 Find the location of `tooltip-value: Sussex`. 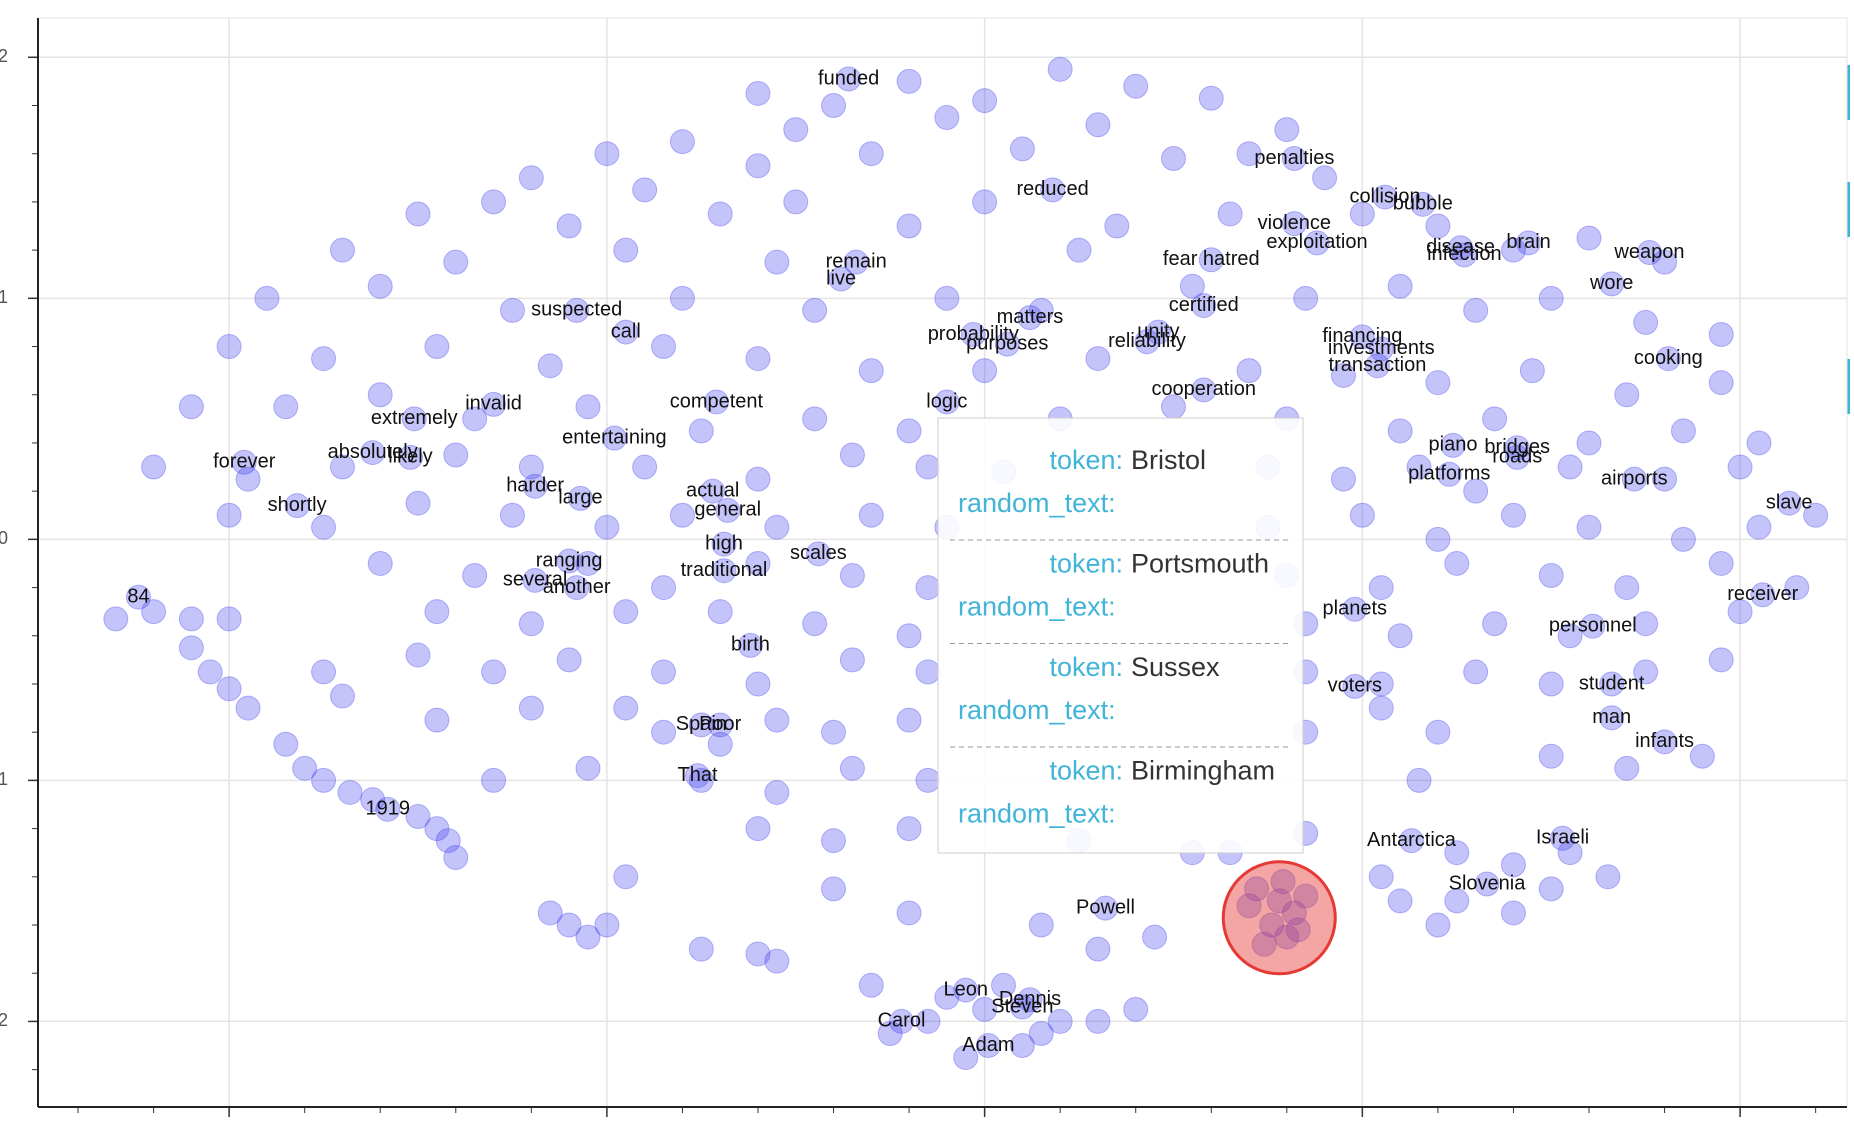

tooltip-value: Sussex is located at coordinates (1175, 667).